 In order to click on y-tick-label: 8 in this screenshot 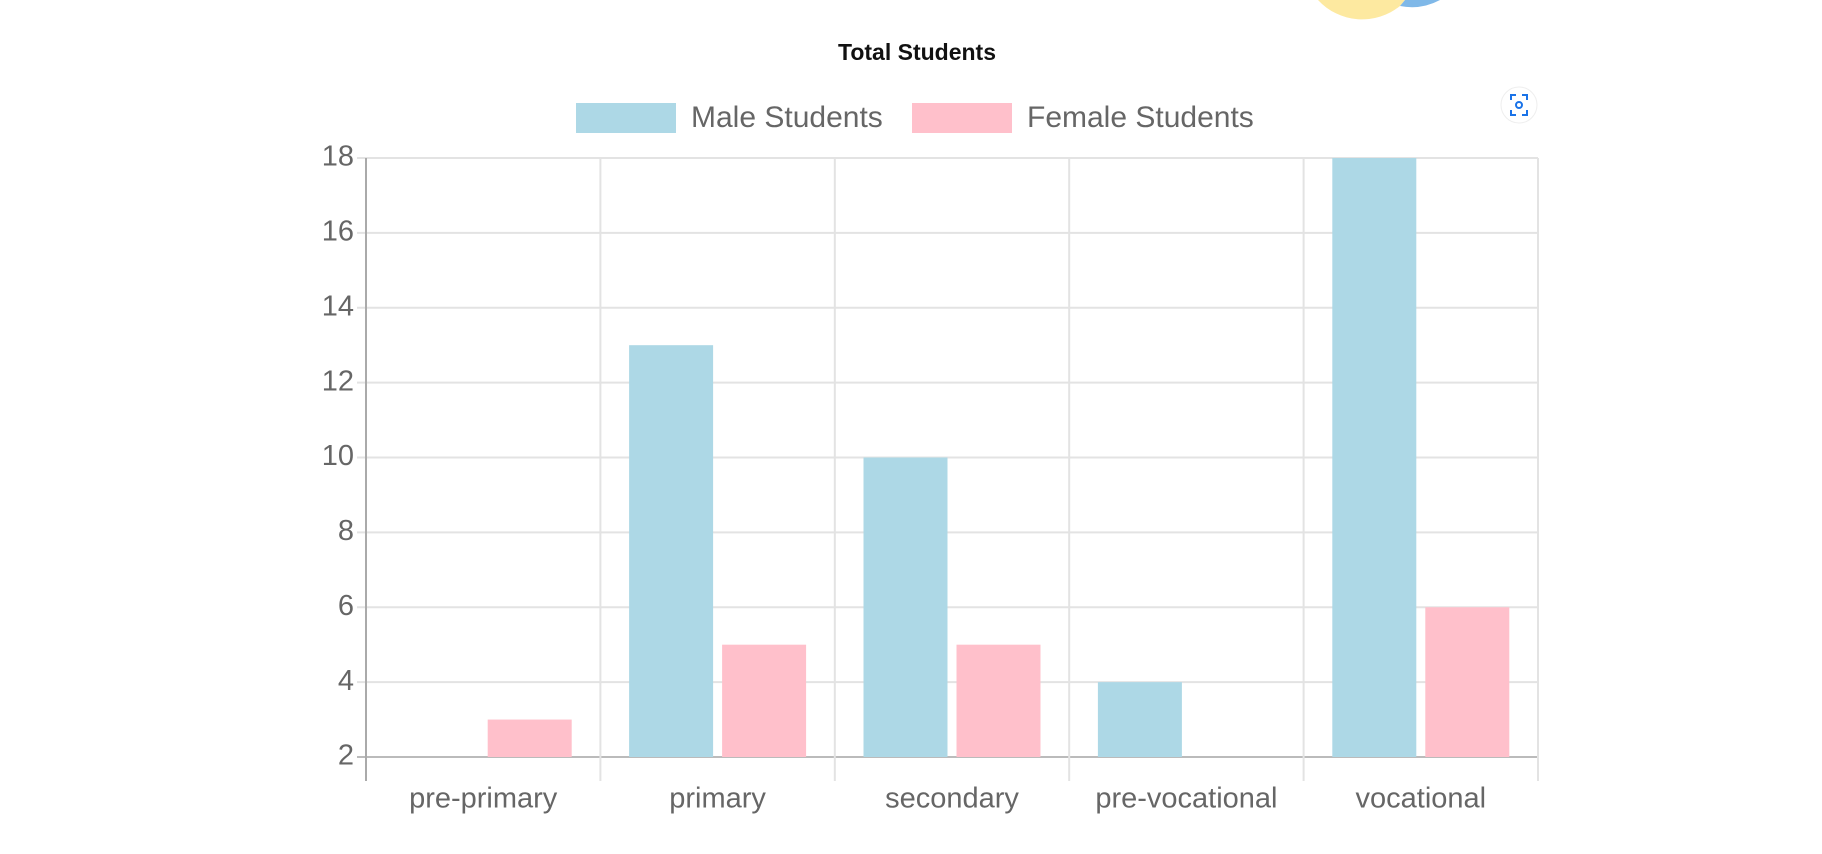, I will do `click(346, 531)`.